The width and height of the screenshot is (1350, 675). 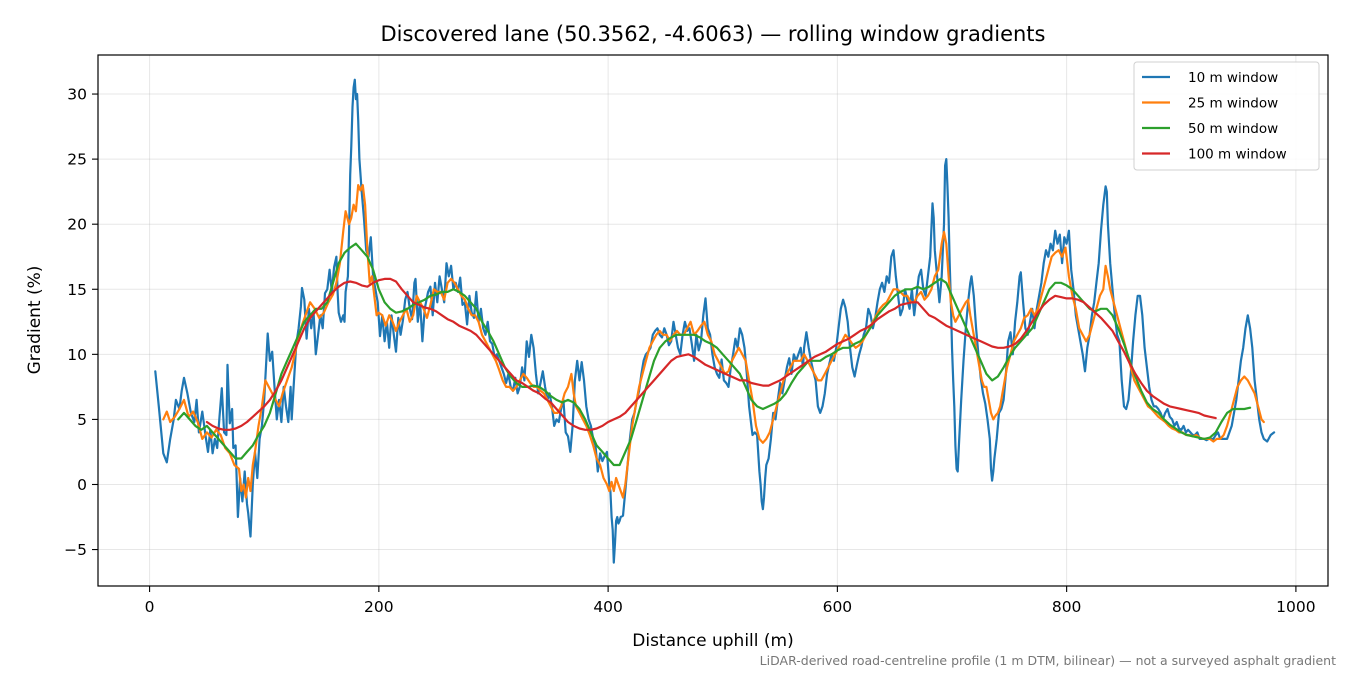 What do you see at coordinates (1233, 104) in the screenshot?
I see `legend-label: 25 m window` at bounding box center [1233, 104].